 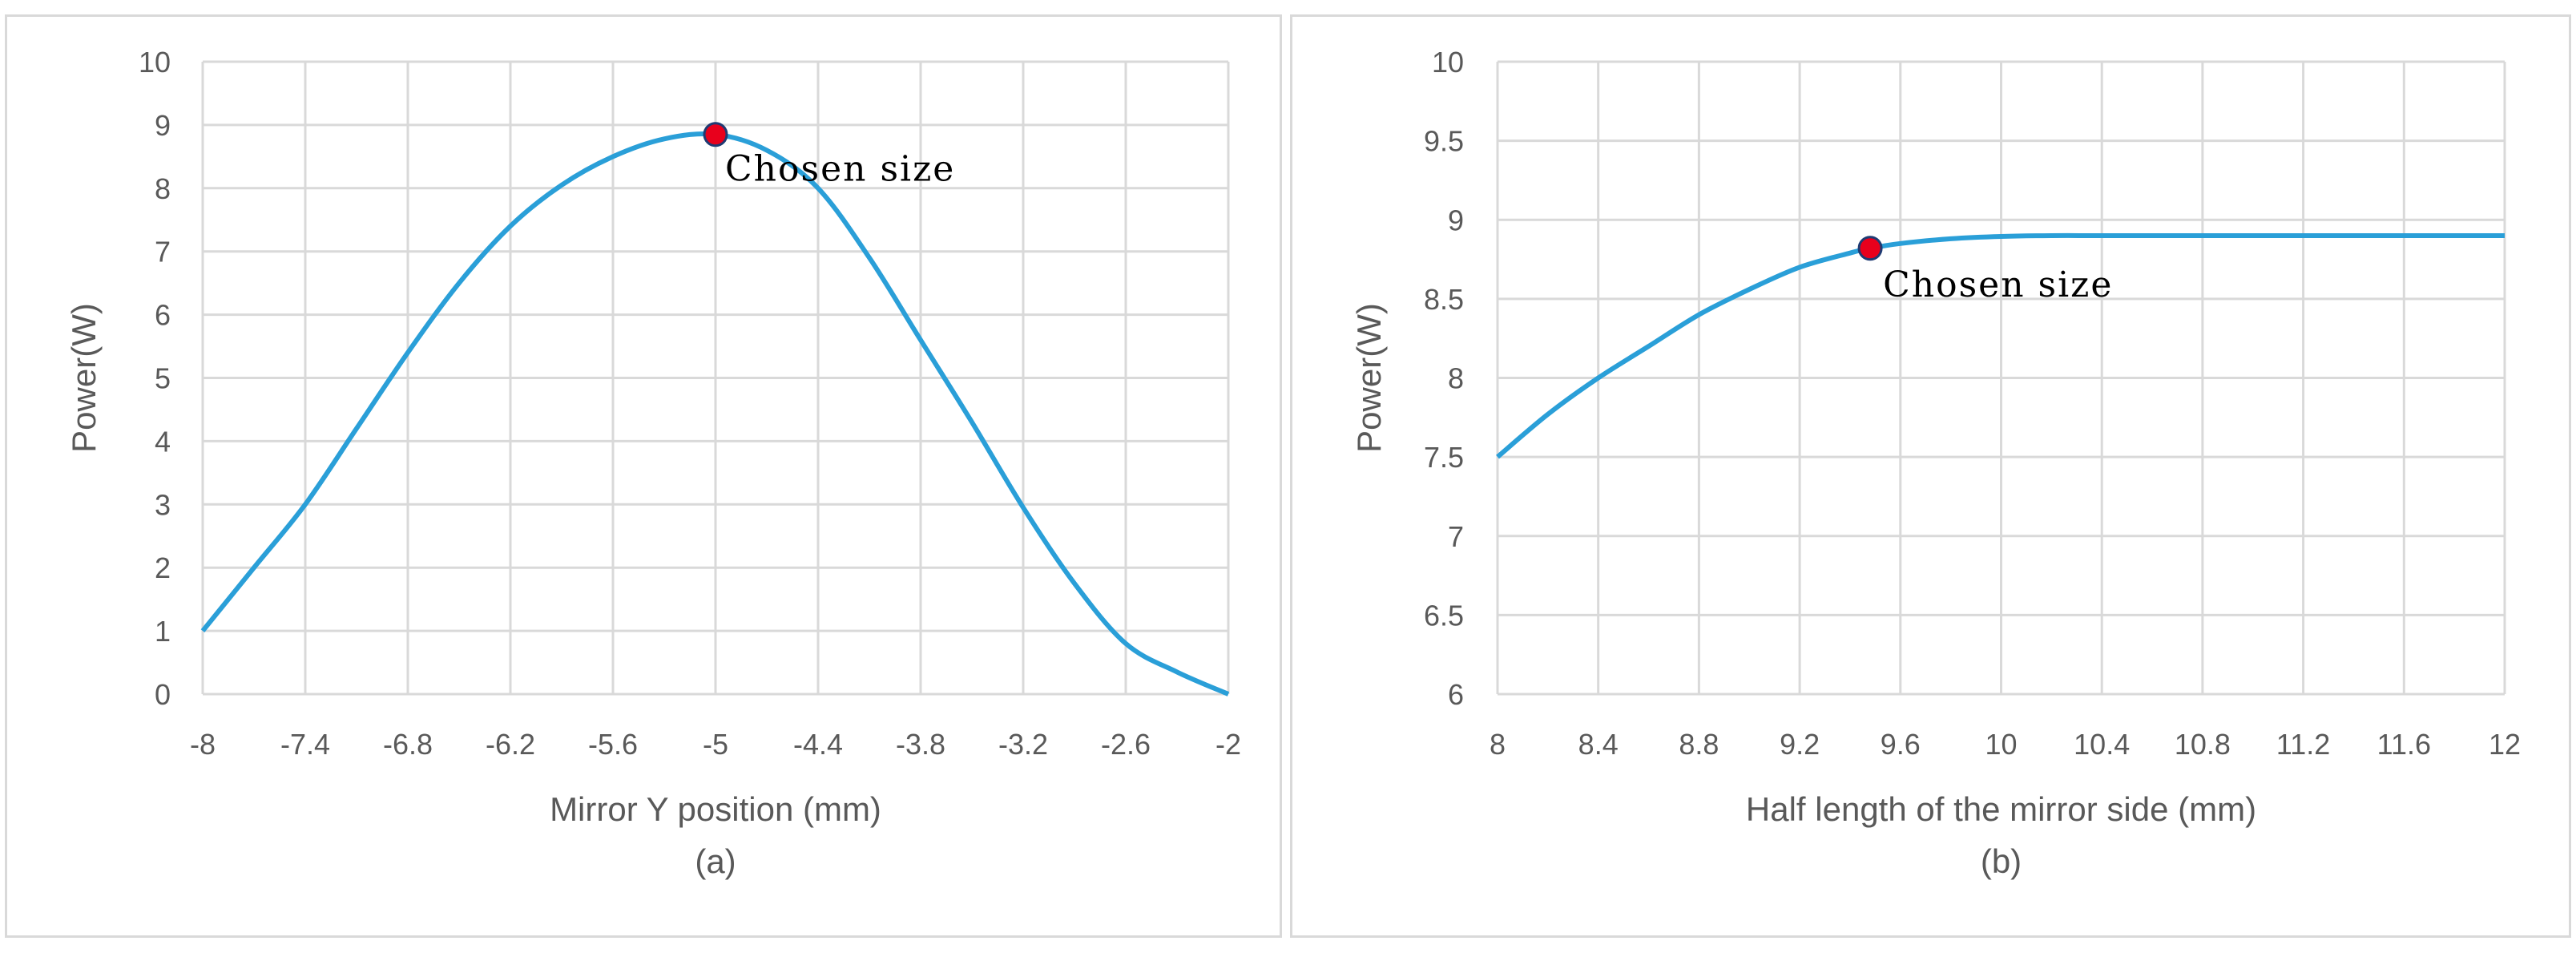 What do you see at coordinates (1456, 378) in the screenshot?
I see `y-tick-label-b: 8` at bounding box center [1456, 378].